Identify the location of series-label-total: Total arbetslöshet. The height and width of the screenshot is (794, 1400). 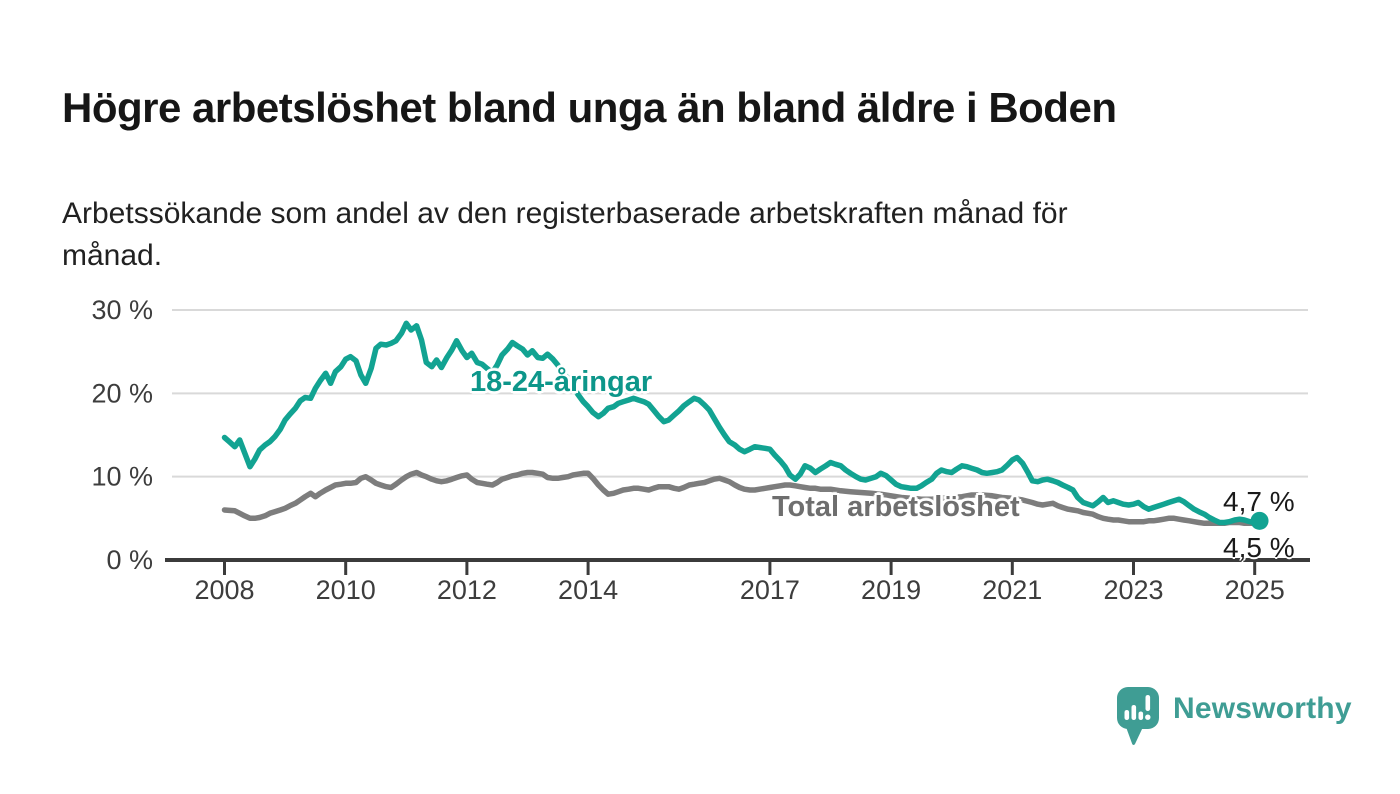
(896, 507).